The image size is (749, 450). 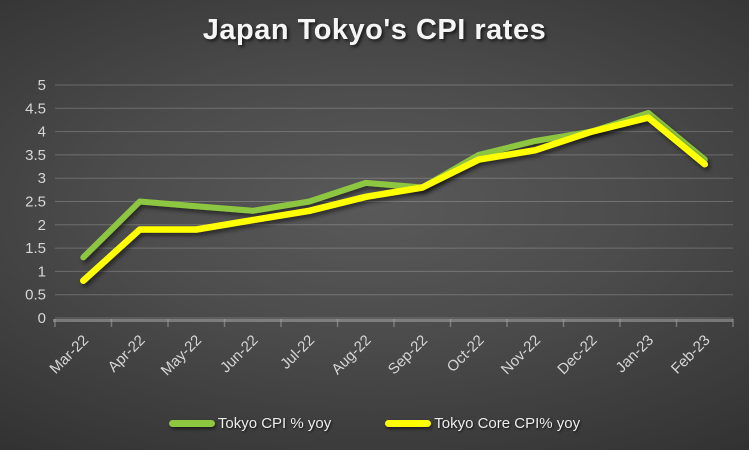 I want to click on svg-text: 3.5, so click(x=35, y=155).